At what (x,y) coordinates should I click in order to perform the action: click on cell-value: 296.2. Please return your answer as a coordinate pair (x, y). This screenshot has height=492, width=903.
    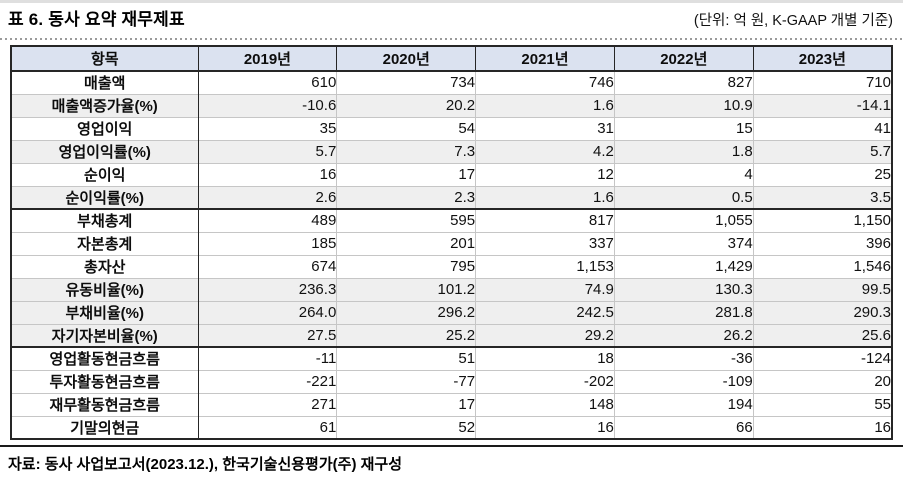
    Looking at the image, I should click on (406, 312).